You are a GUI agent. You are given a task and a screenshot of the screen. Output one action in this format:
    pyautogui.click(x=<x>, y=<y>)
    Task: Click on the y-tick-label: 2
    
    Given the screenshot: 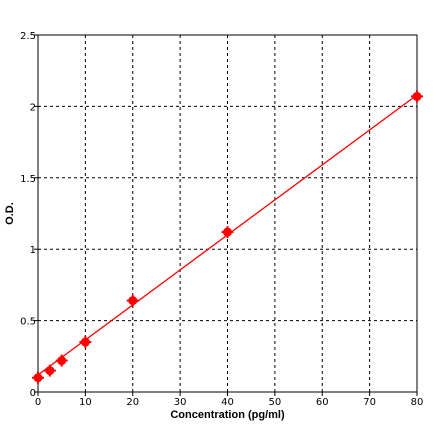 What is the action you would take?
    pyautogui.click(x=33, y=107)
    